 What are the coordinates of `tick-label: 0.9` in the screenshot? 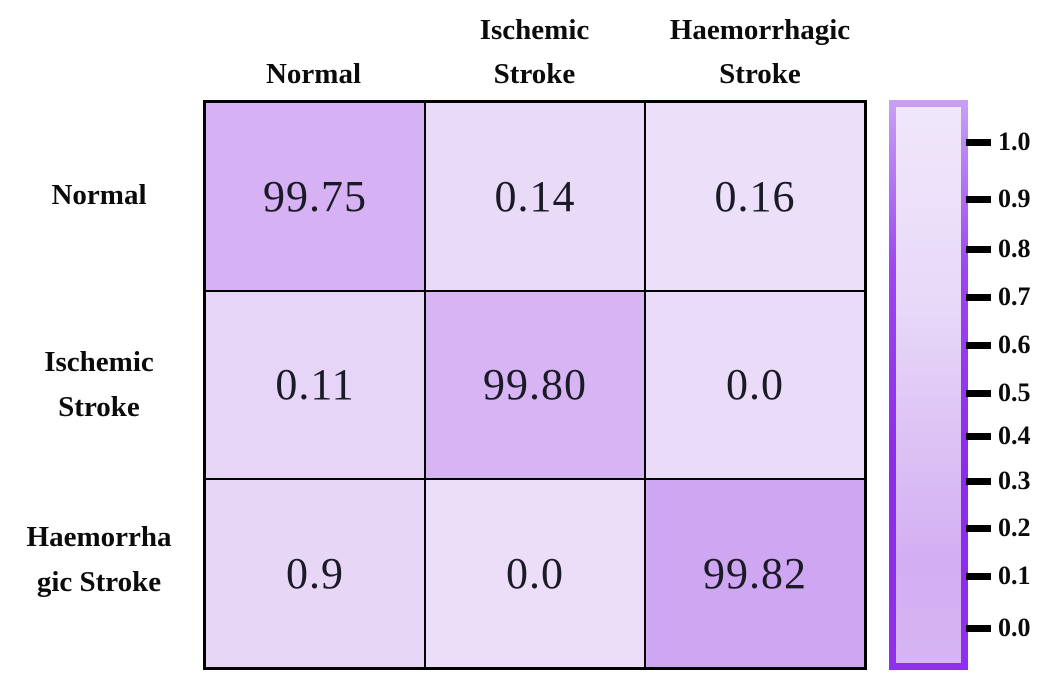 It's located at (1014, 198).